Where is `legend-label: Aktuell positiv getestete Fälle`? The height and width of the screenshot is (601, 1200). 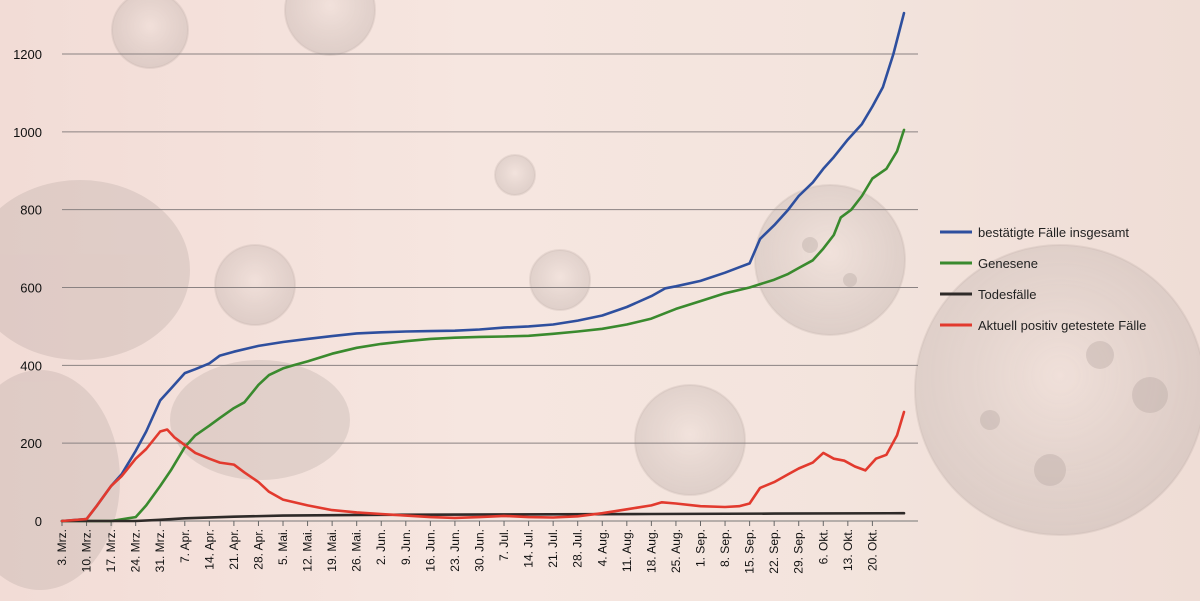 legend-label: Aktuell positiv getestete Fälle is located at coordinates (1062, 325).